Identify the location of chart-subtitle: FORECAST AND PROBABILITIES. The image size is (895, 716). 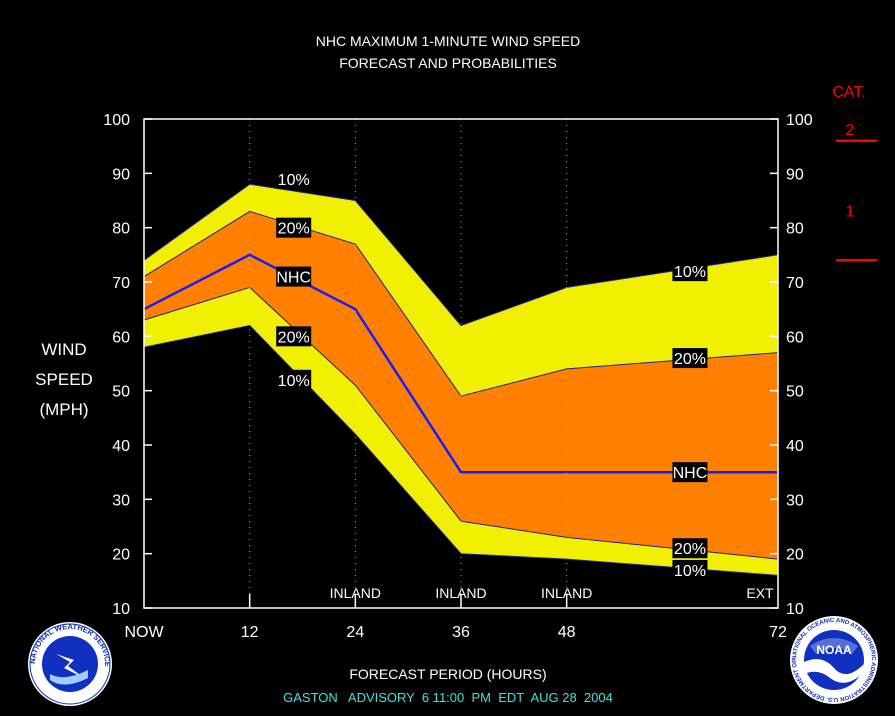
(448, 63).